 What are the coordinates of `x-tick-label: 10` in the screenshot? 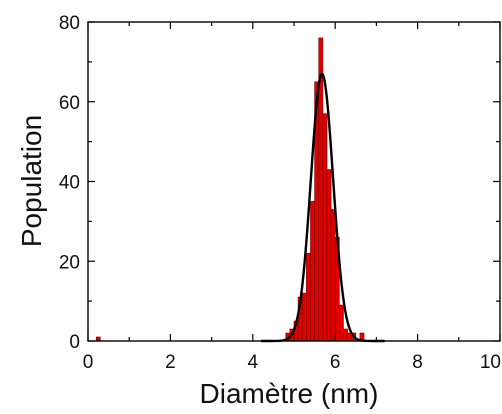 It's located at (490, 362).